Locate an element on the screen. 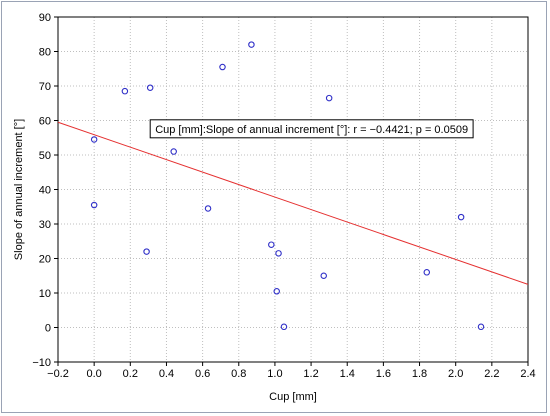 This screenshot has height=416, width=550. x-tick-label: 2.4 is located at coordinates (527, 374).